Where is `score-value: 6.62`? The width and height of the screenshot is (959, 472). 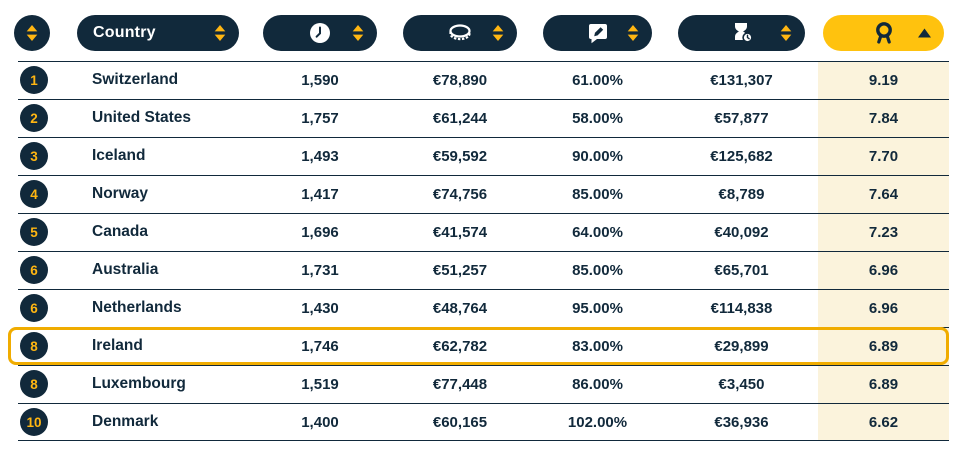
score-value: 6.62 is located at coordinates (883, 422).